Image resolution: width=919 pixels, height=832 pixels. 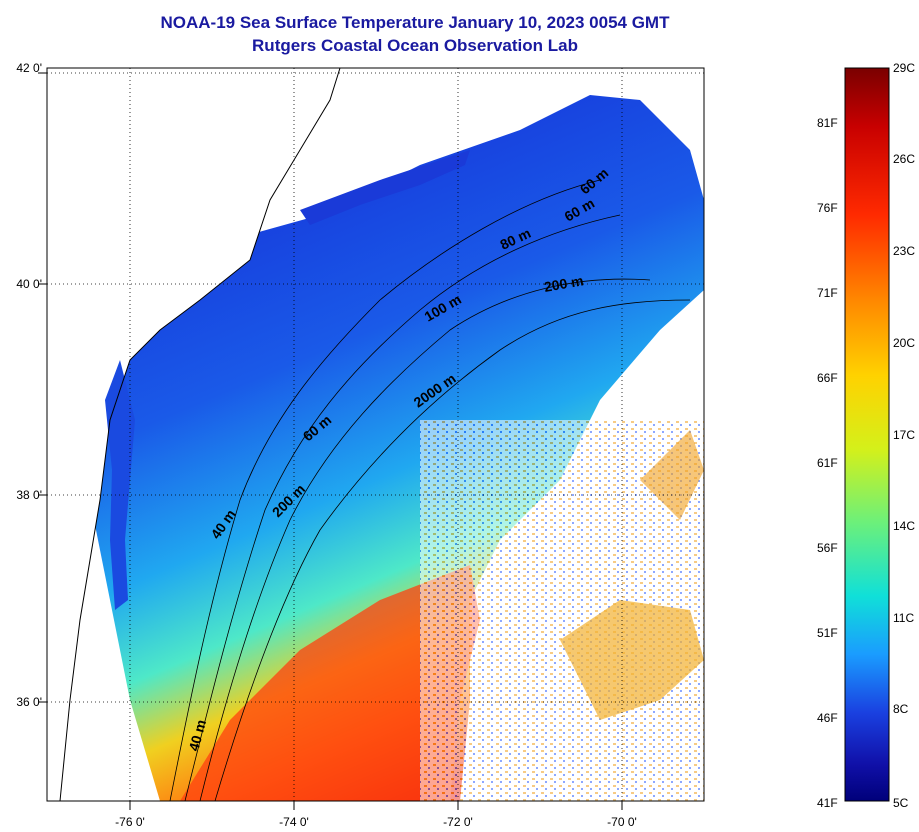 What do you see at coordinates (29, 495) in the screenshot?
I see `lat-tick-label: 38 0'` at bounding box center [29, 495].